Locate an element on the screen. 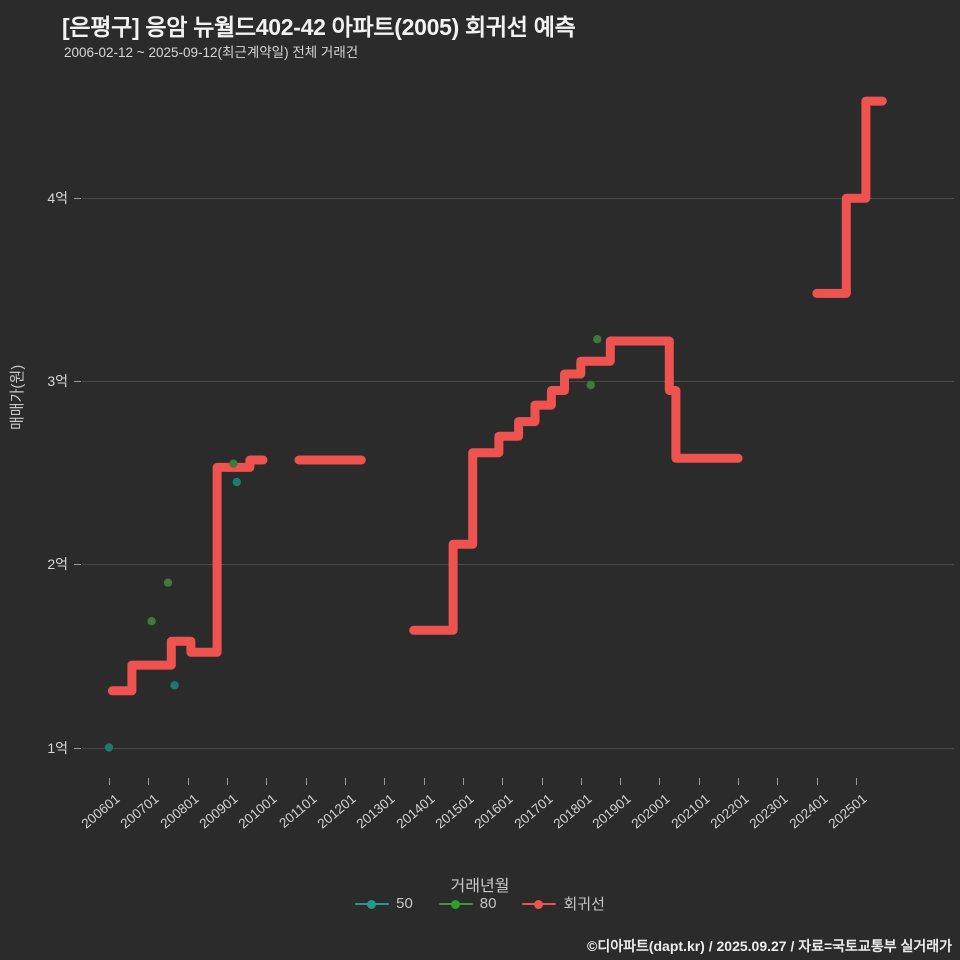 This screenshot has width=960, height=960. legend-item: 회귀선 is located at coordinates (563, 903).